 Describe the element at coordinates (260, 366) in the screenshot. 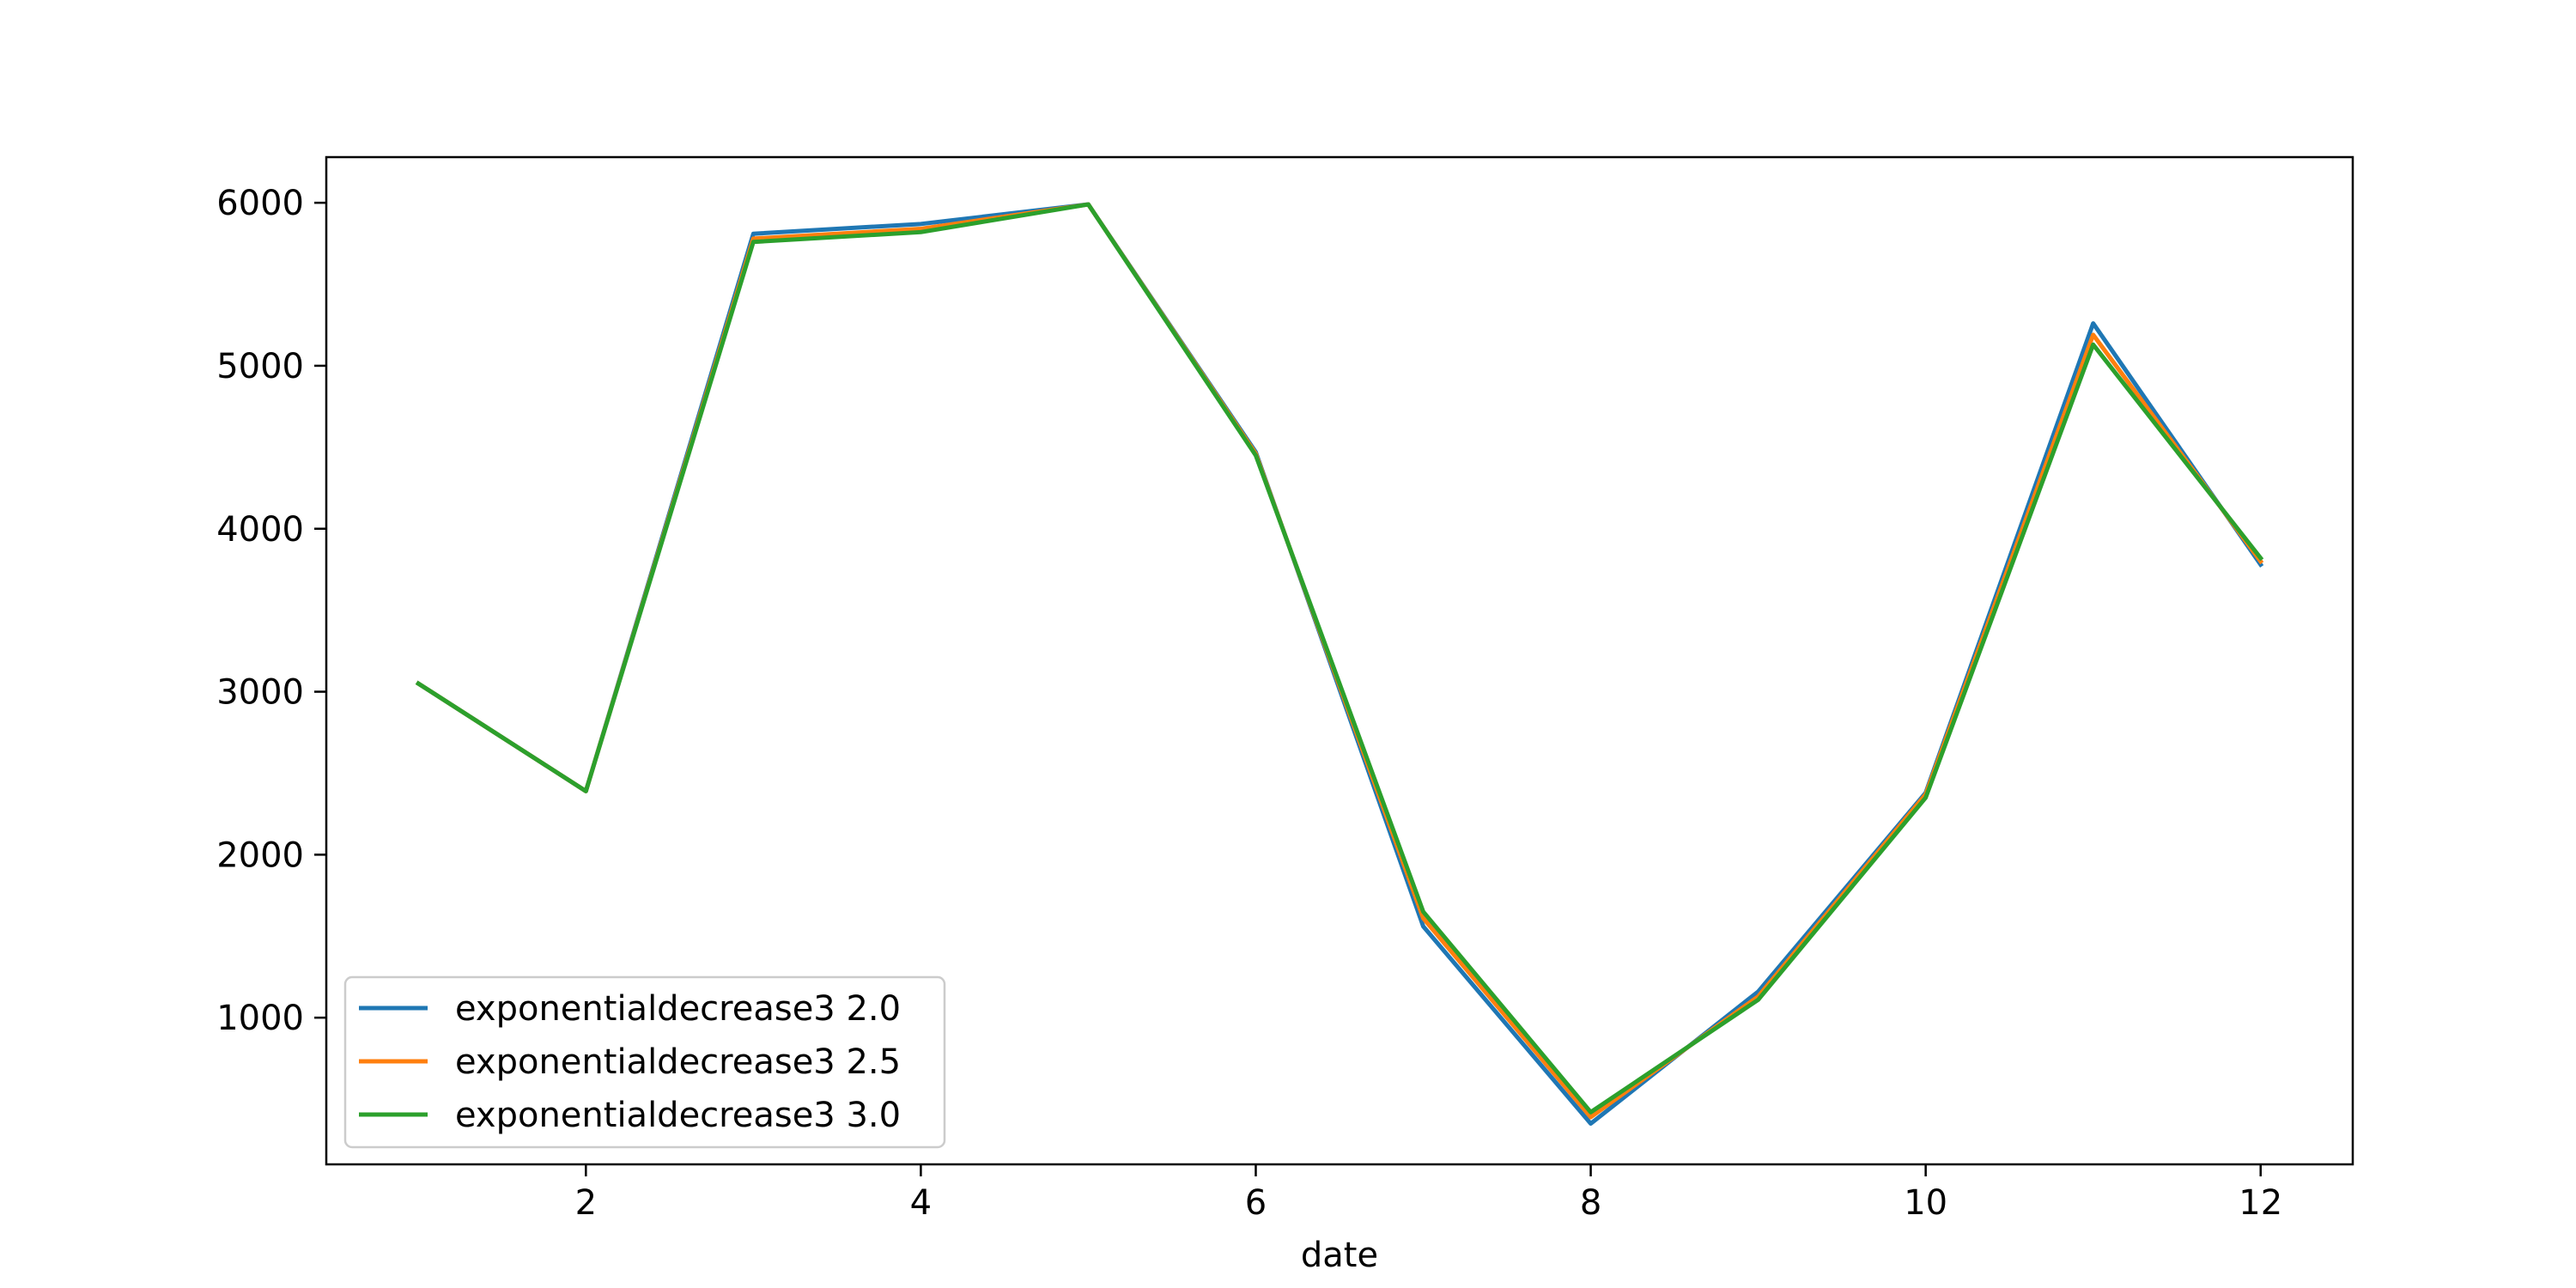

I see `y-tick-label: 5000` at that location.